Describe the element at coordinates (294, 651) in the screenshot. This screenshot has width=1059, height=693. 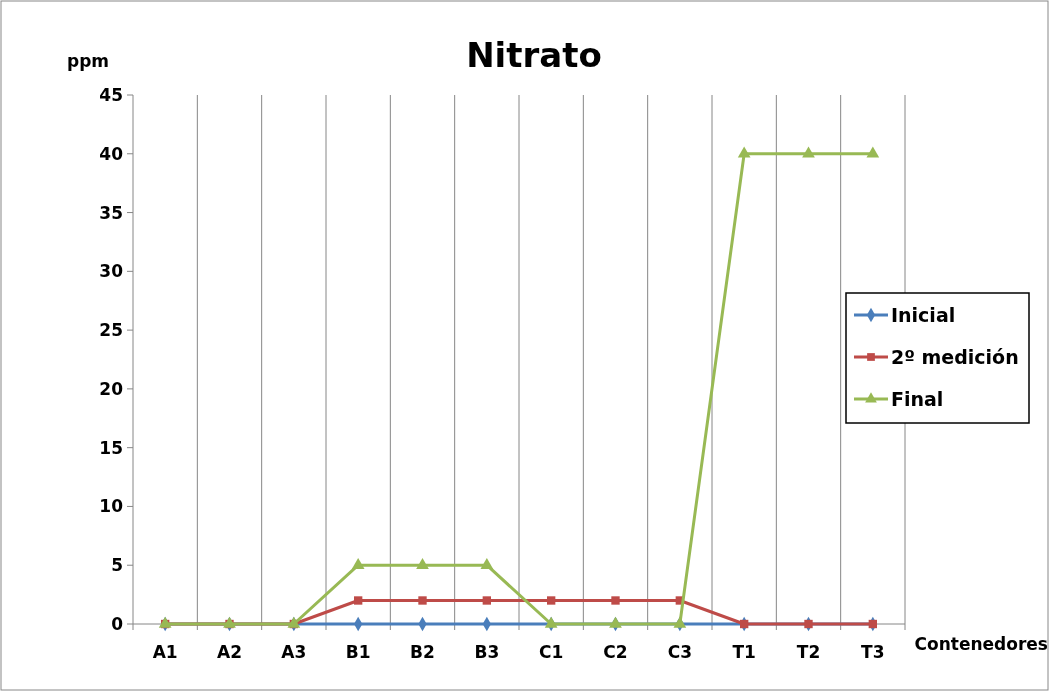
I see `x-tick-label: A3` at that location.